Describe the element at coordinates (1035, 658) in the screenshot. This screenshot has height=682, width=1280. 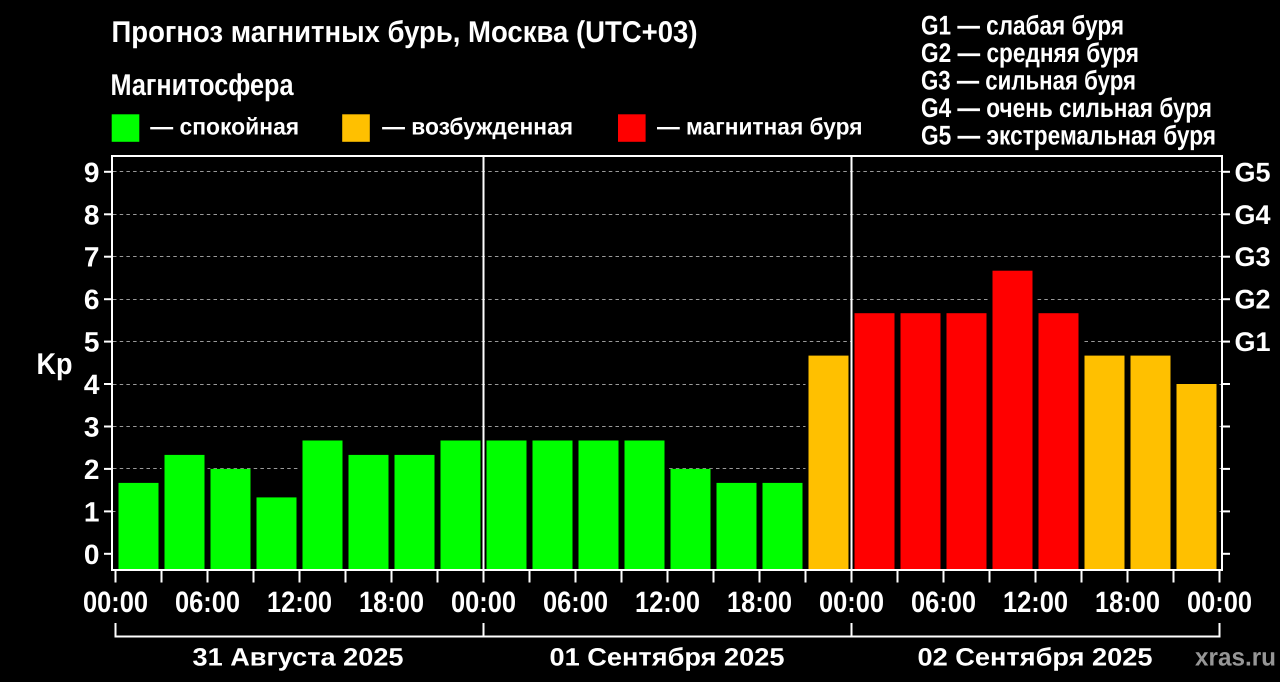
I see `svg-text: 02 Сентября 2025` at that location.